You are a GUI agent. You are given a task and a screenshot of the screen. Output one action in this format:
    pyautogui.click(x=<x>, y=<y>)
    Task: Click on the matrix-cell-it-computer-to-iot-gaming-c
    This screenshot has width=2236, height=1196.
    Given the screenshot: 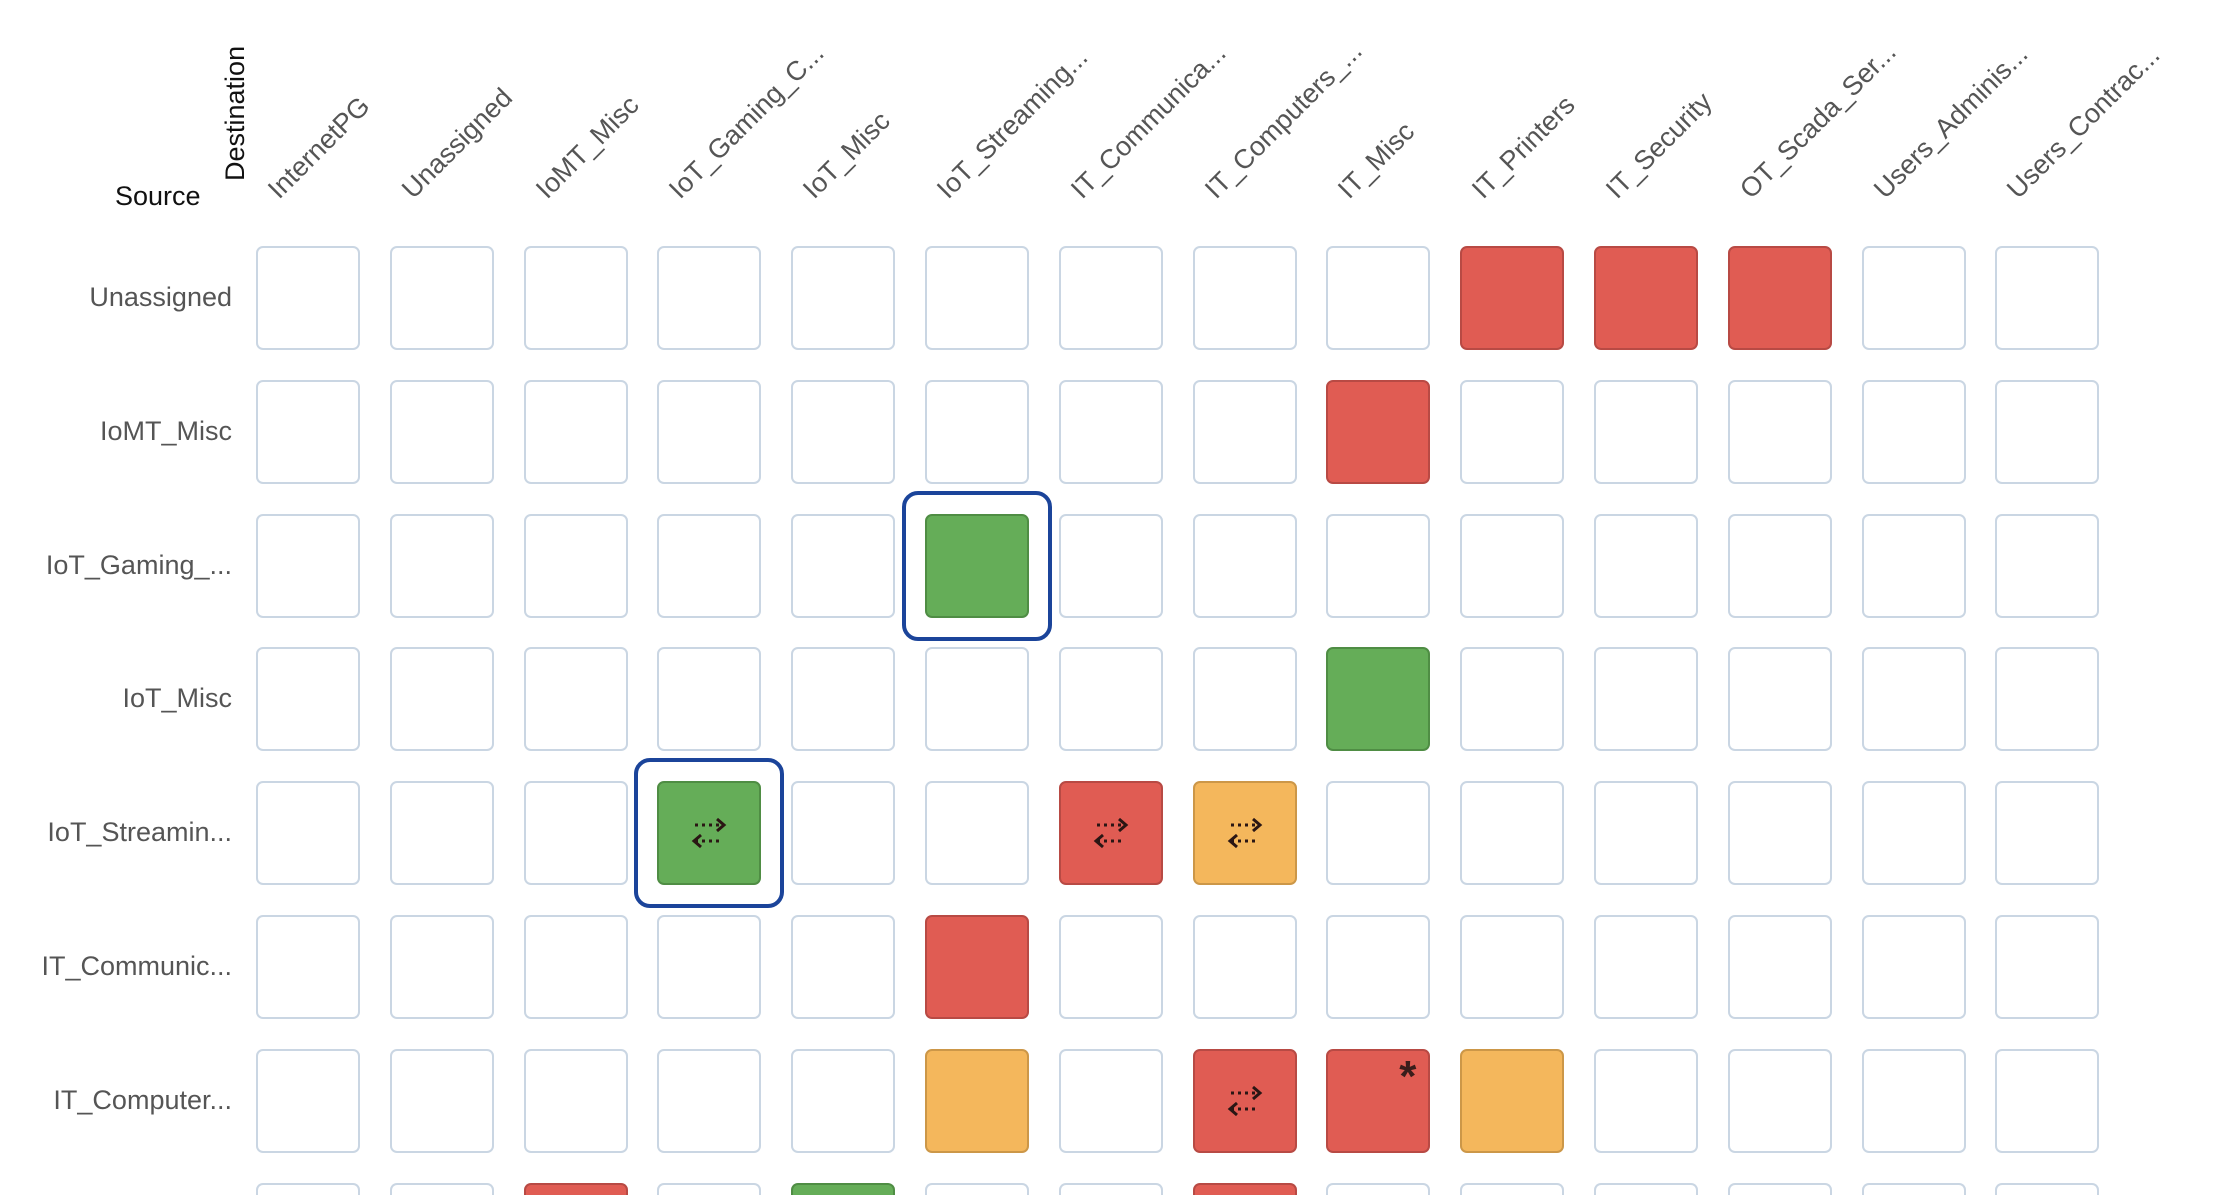 What is the action you would take?
    pyautogui.click(x=709, y=1100)
    